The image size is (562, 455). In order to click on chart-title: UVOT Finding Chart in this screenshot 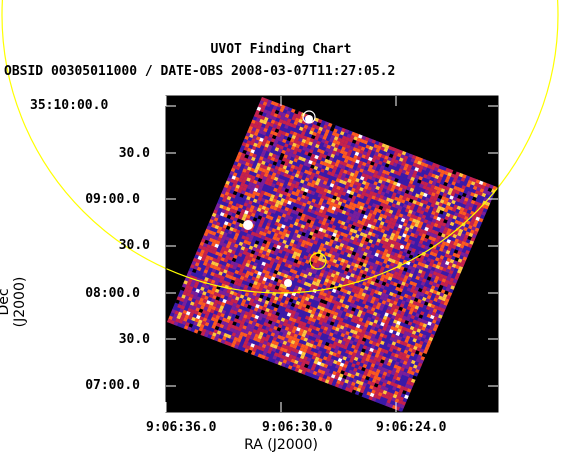, I will do `click(281, 49)`.